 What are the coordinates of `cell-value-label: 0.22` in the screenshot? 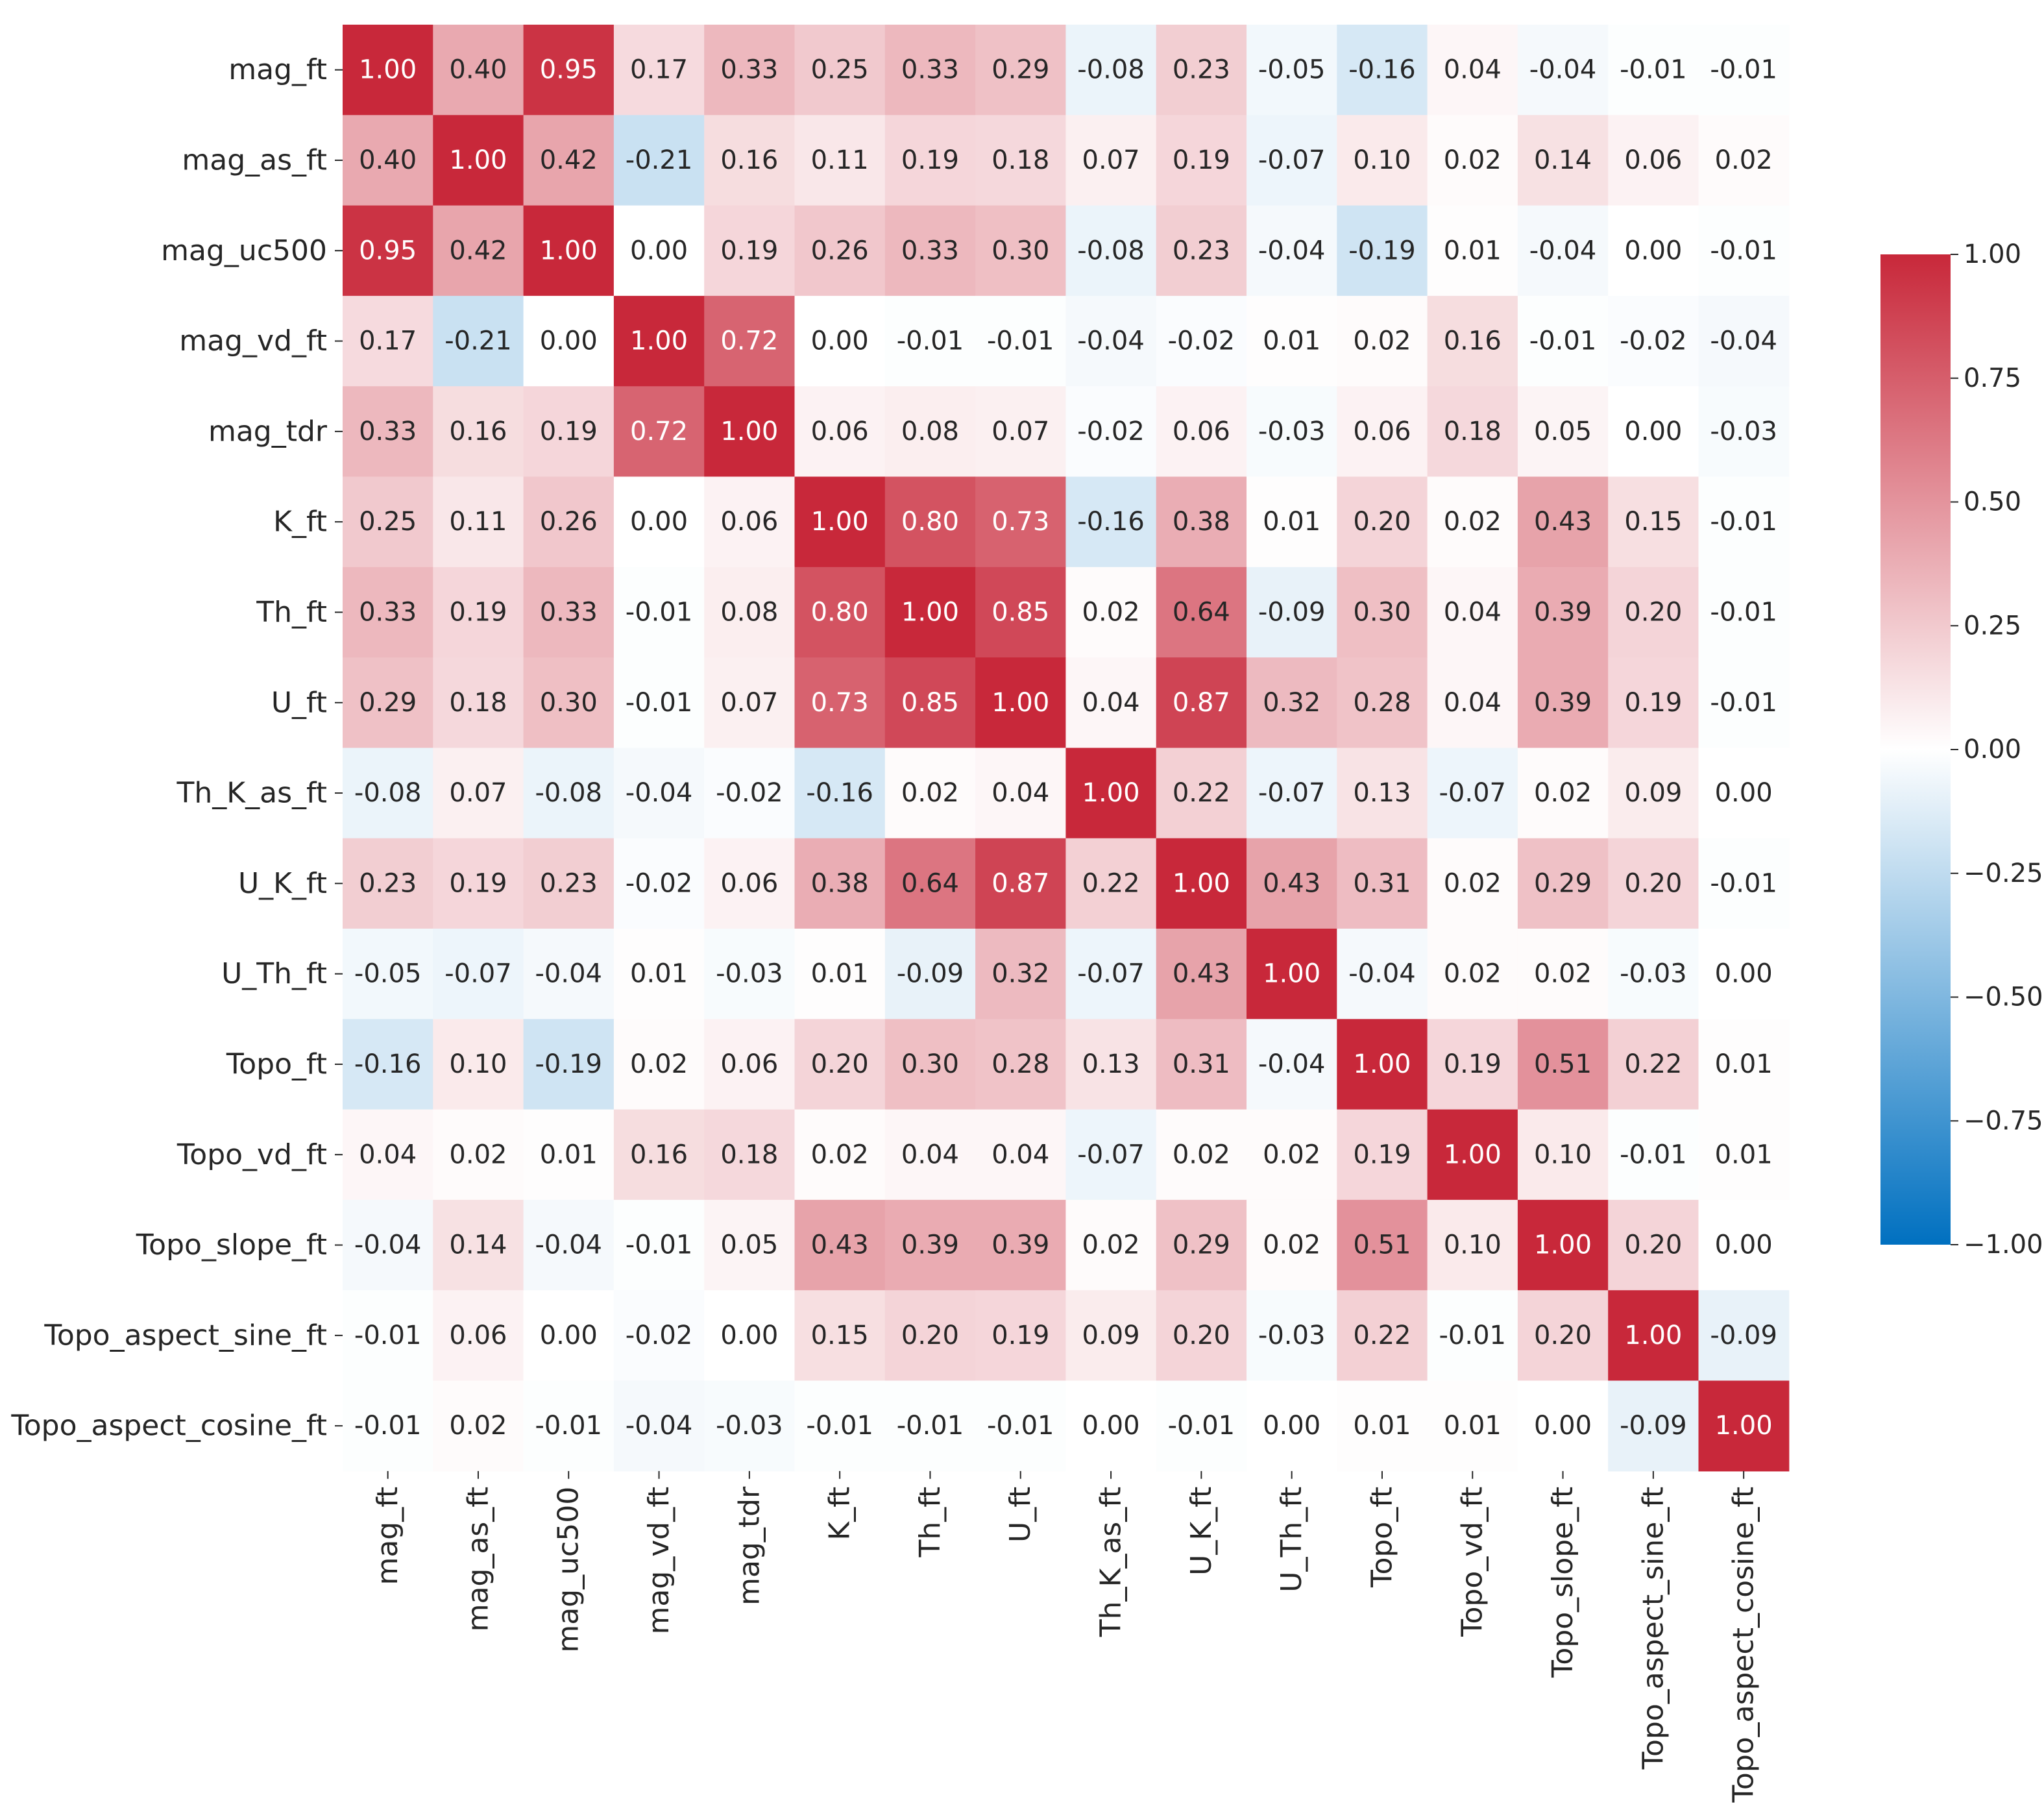 It's located at (1111, 883).